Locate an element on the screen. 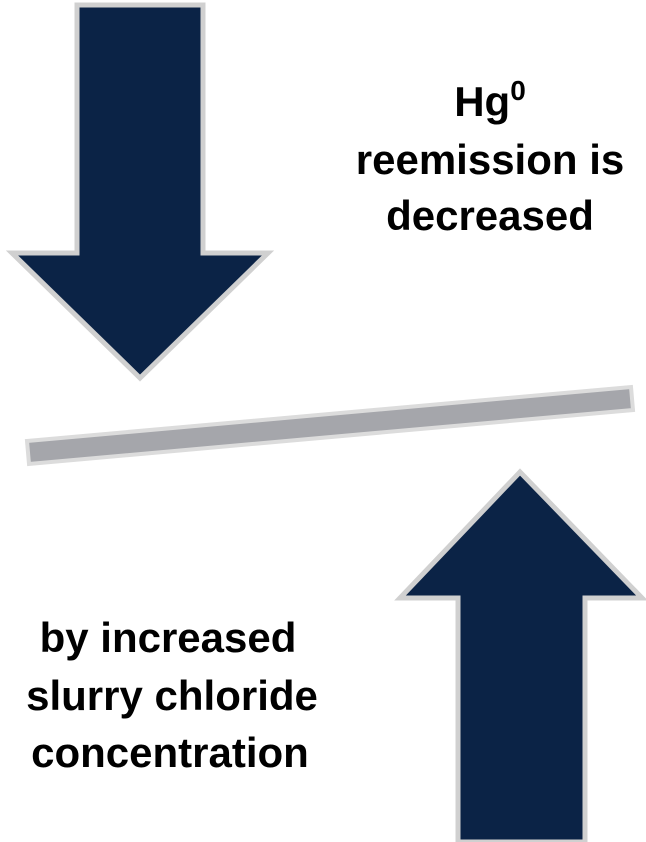  top-label-line: reemission is is located at coordinates (490, 159).